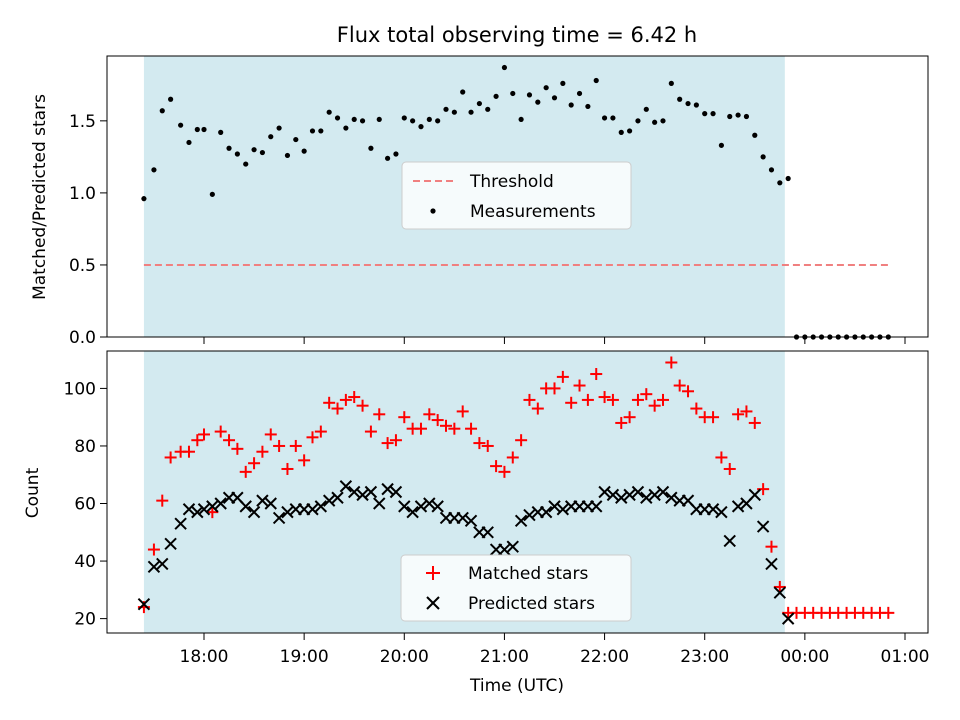 The width and height of the screenshot is (960, 720). Describe the element at coordinates (85, 504) in the screenshot. I see `bottom-y-ticks: 20 40 60 80 100` at that location.